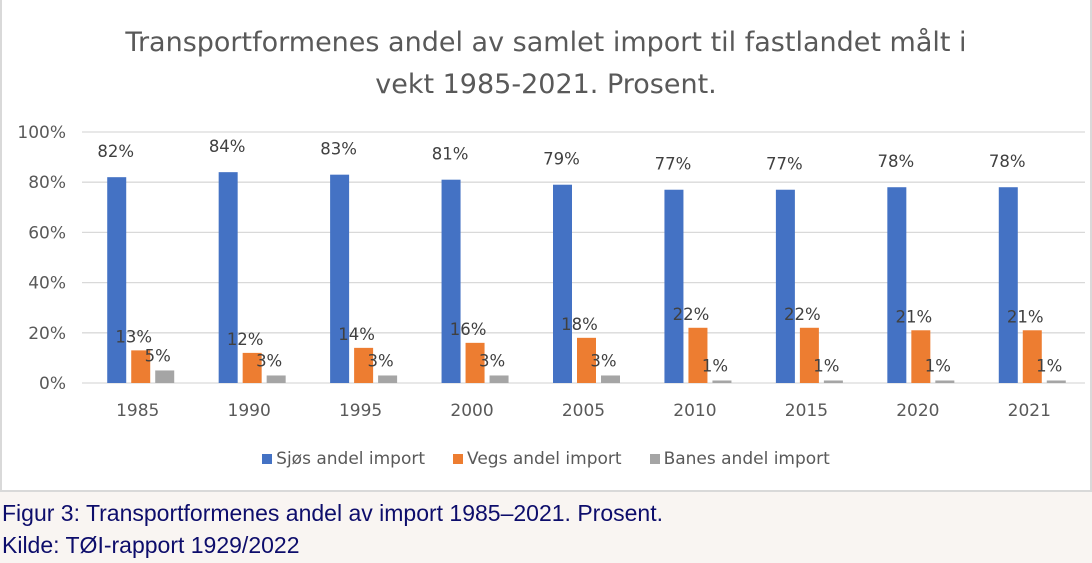 This screenshot has width=1092, height=563. What do you see at coordinates (746, 459) in the screenshot?
I see `legend-label: Banes andel import` at bounding box center [746, 459].